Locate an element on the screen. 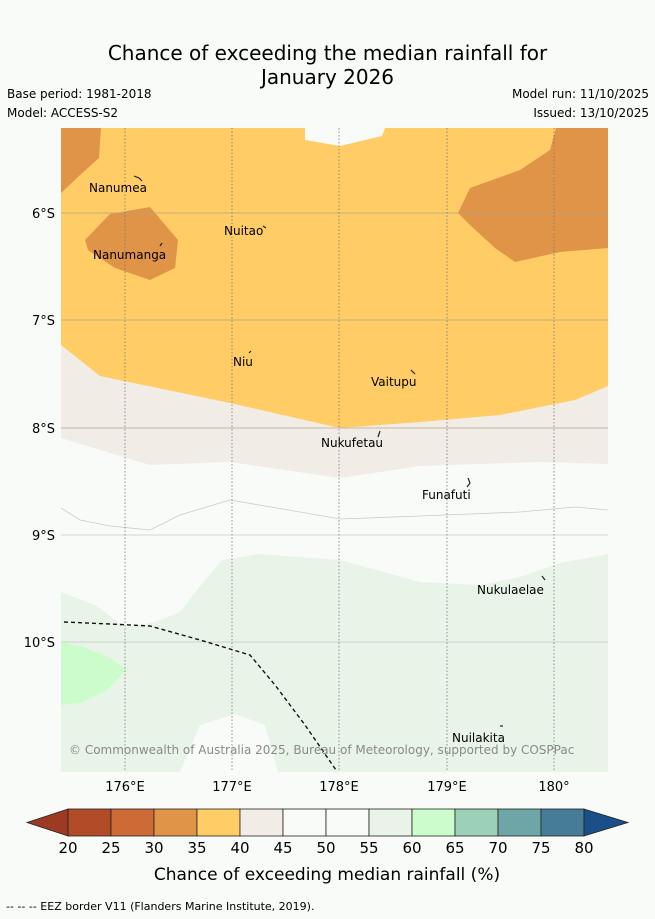  place-label: Funafuti is located at coordinates (446, 495).